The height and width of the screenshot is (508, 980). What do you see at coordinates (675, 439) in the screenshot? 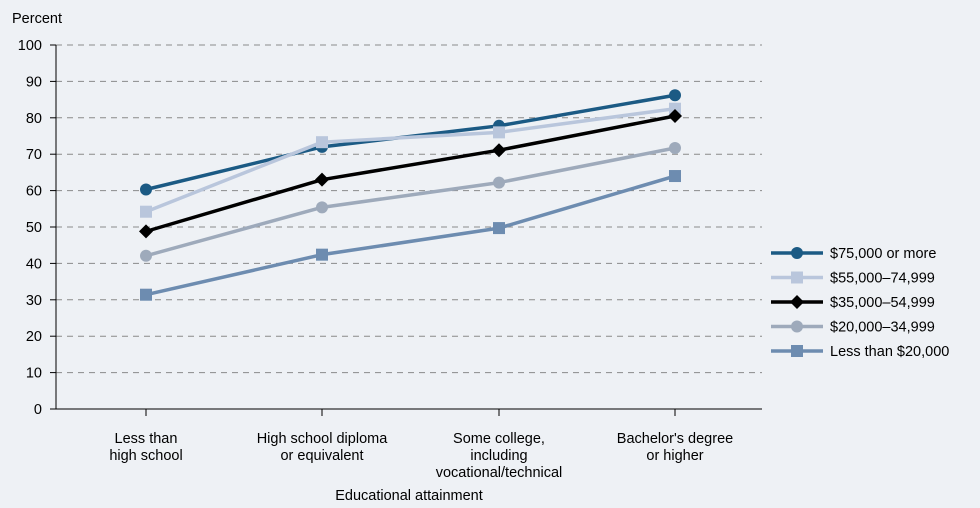
I see `x-tick-label-line: Bachelor's degree` at bounding box center [675, 439].